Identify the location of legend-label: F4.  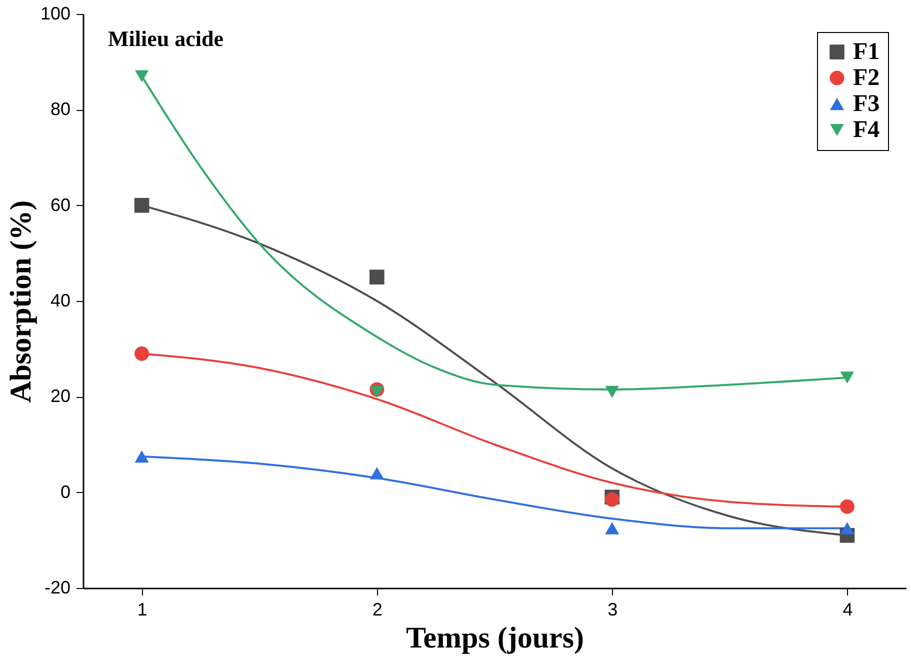
(866, 130).